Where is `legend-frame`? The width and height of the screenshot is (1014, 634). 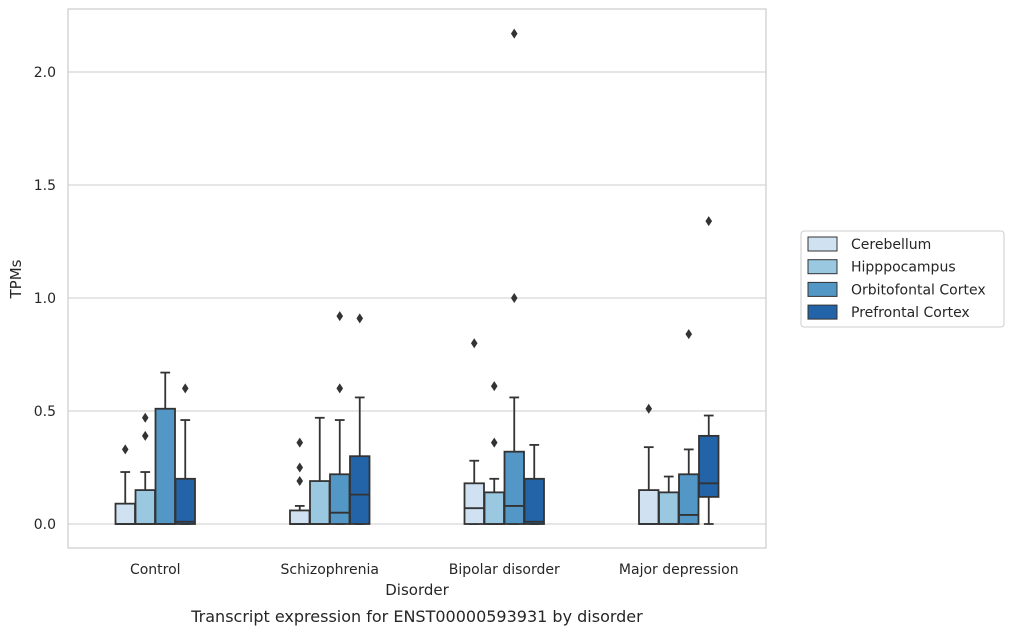
legend-frame is located at coordinates (902, 279).